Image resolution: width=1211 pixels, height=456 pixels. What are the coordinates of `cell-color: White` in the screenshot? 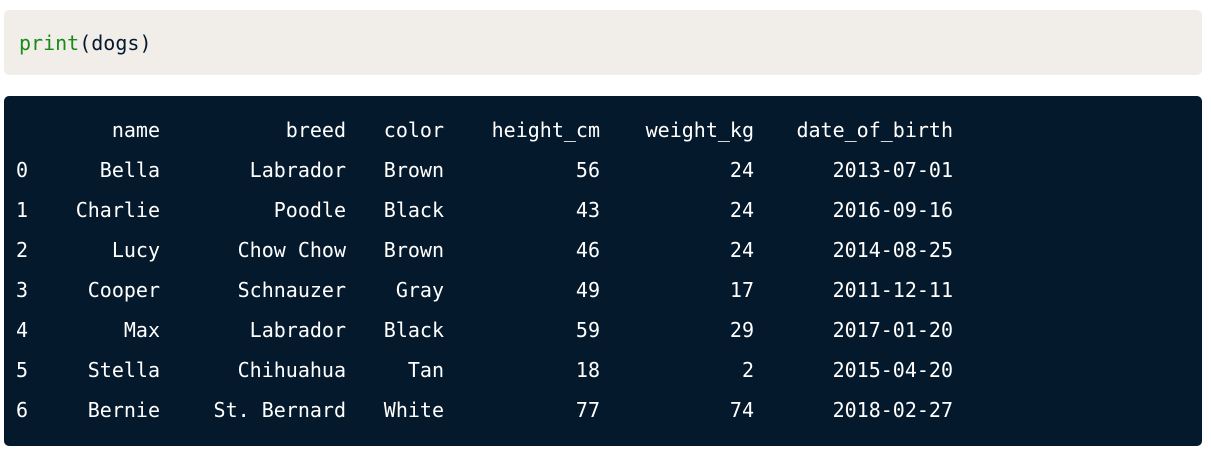 It's located at (413, 410).